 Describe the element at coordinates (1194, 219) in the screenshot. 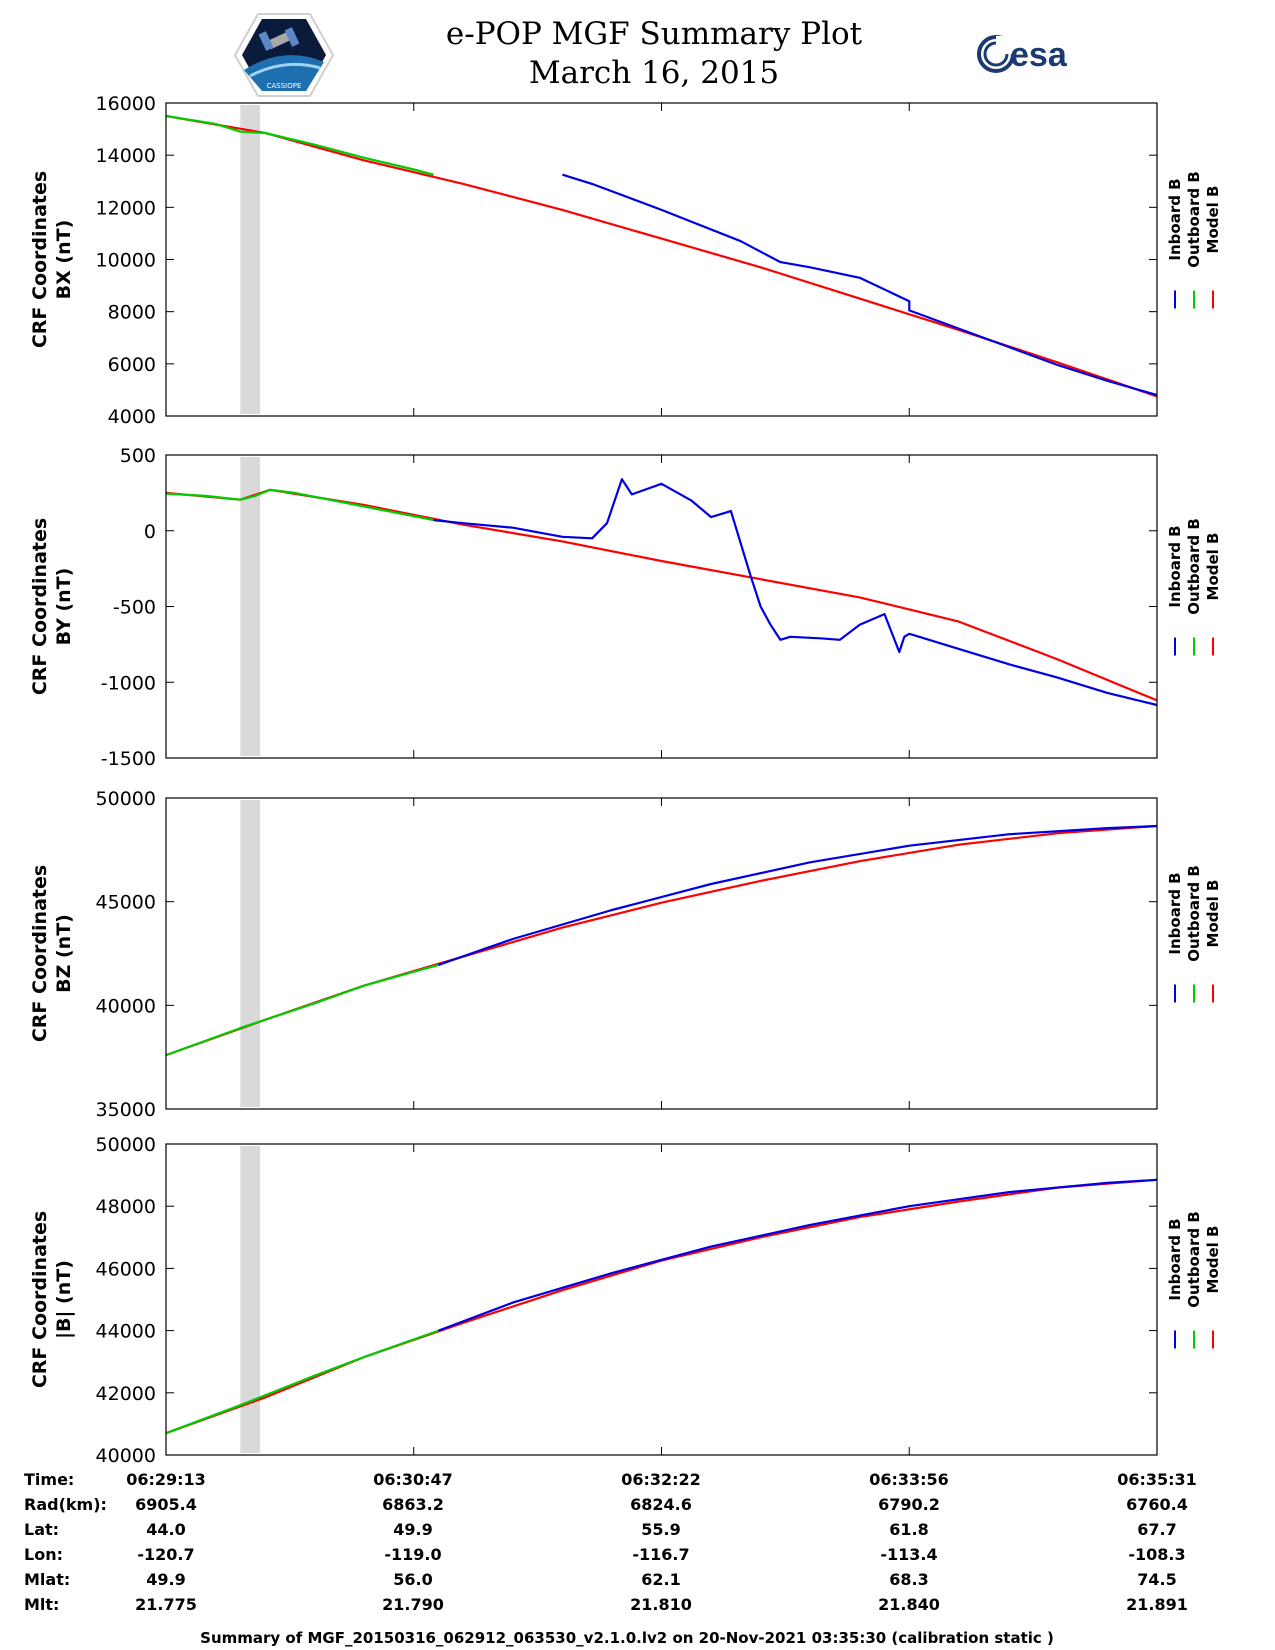

I see `bx-legend-label-outboard: Outboard B` at that location.